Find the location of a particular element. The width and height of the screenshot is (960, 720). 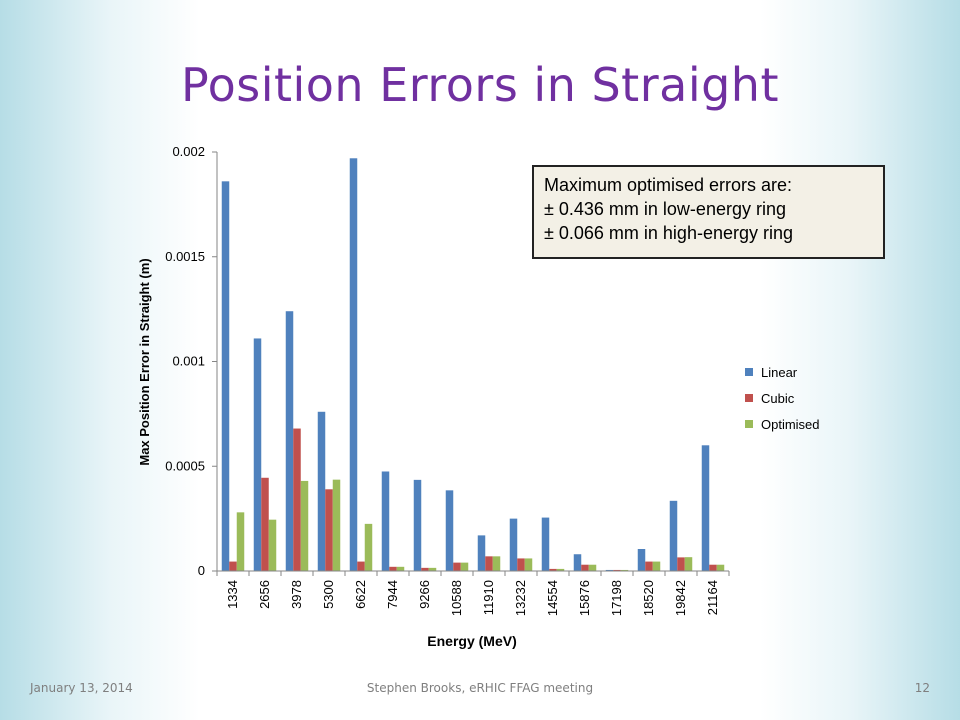

x-tick-label: 11910 is located at coordinates (488, 597).